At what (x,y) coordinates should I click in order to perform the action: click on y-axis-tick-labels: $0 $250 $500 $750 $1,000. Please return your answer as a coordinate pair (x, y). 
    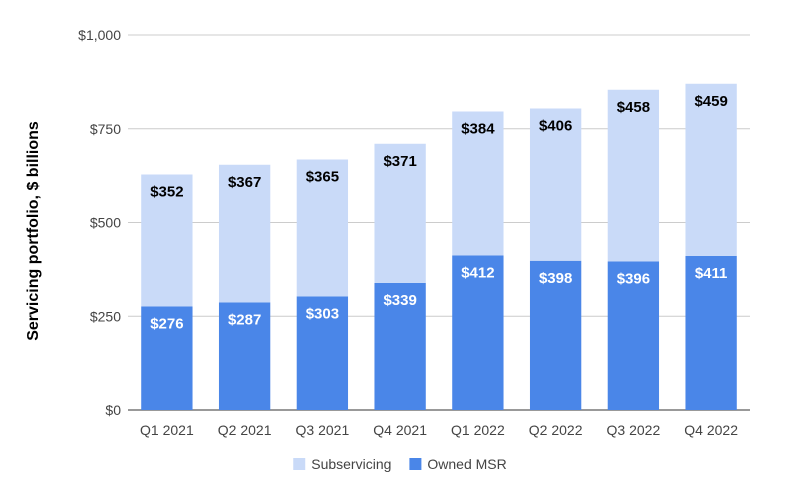
    Looking at the image, I should click on (99, 222).